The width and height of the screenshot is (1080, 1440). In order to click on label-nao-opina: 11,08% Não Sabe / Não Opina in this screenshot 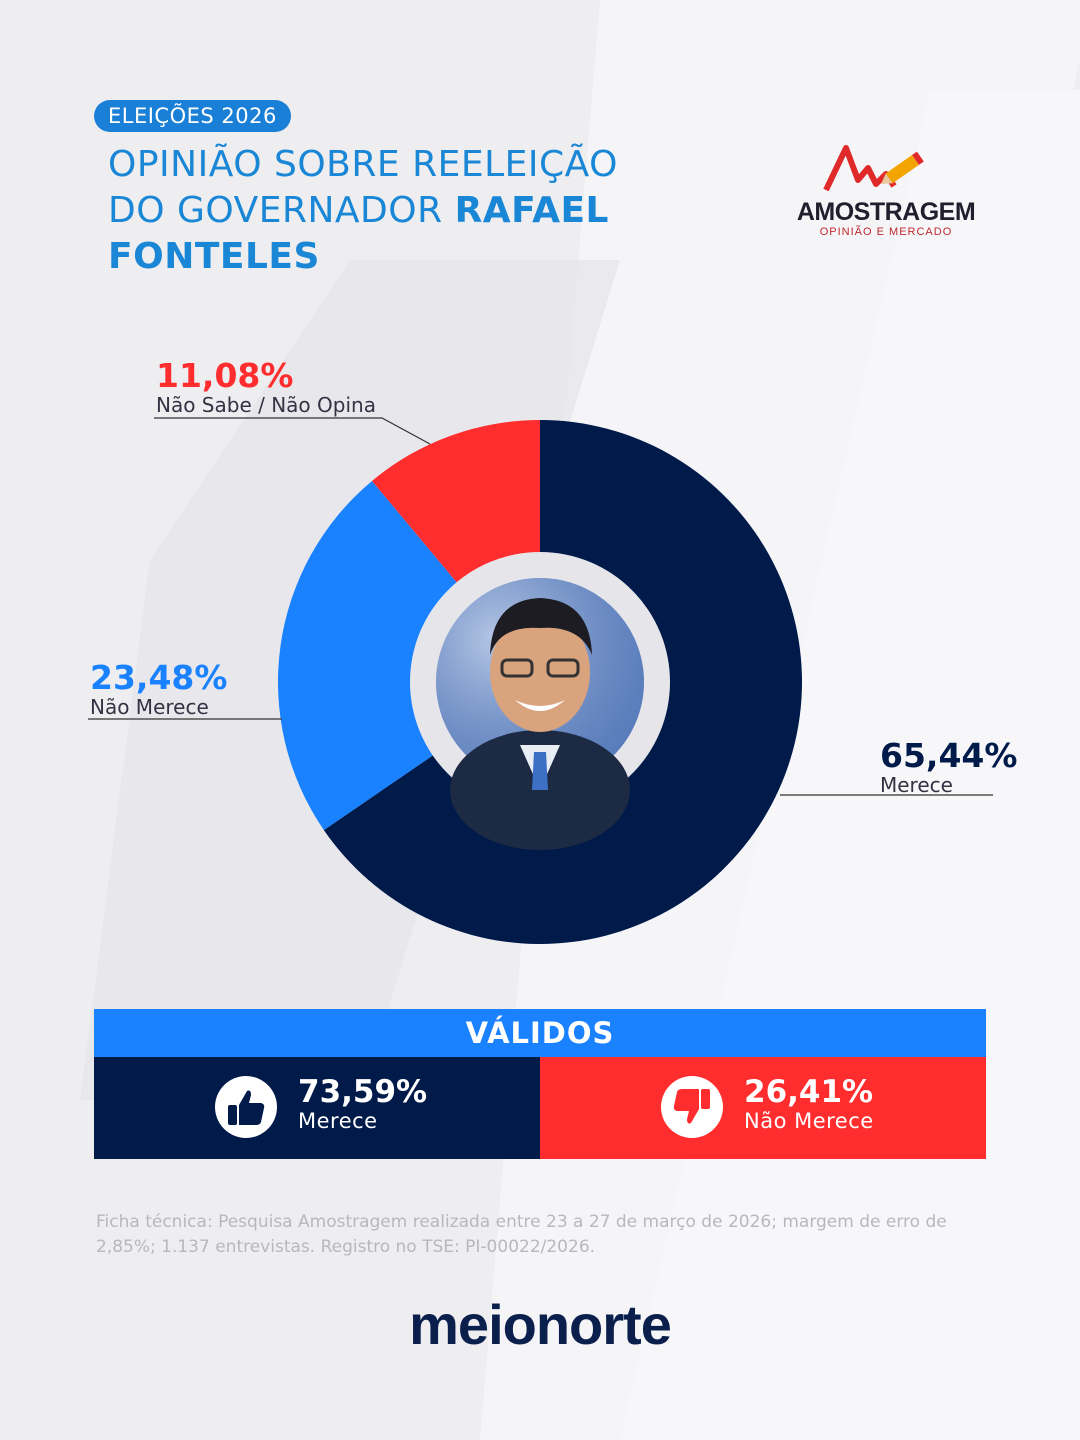, I will do `click(266, 386)`.